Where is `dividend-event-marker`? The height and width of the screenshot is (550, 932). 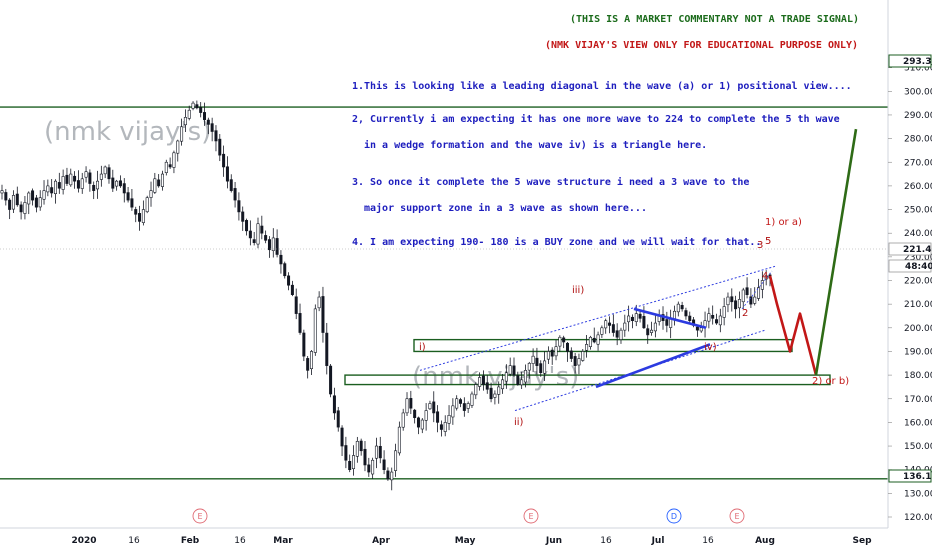
dividend-event-marker is located at coordinates (674, 516).